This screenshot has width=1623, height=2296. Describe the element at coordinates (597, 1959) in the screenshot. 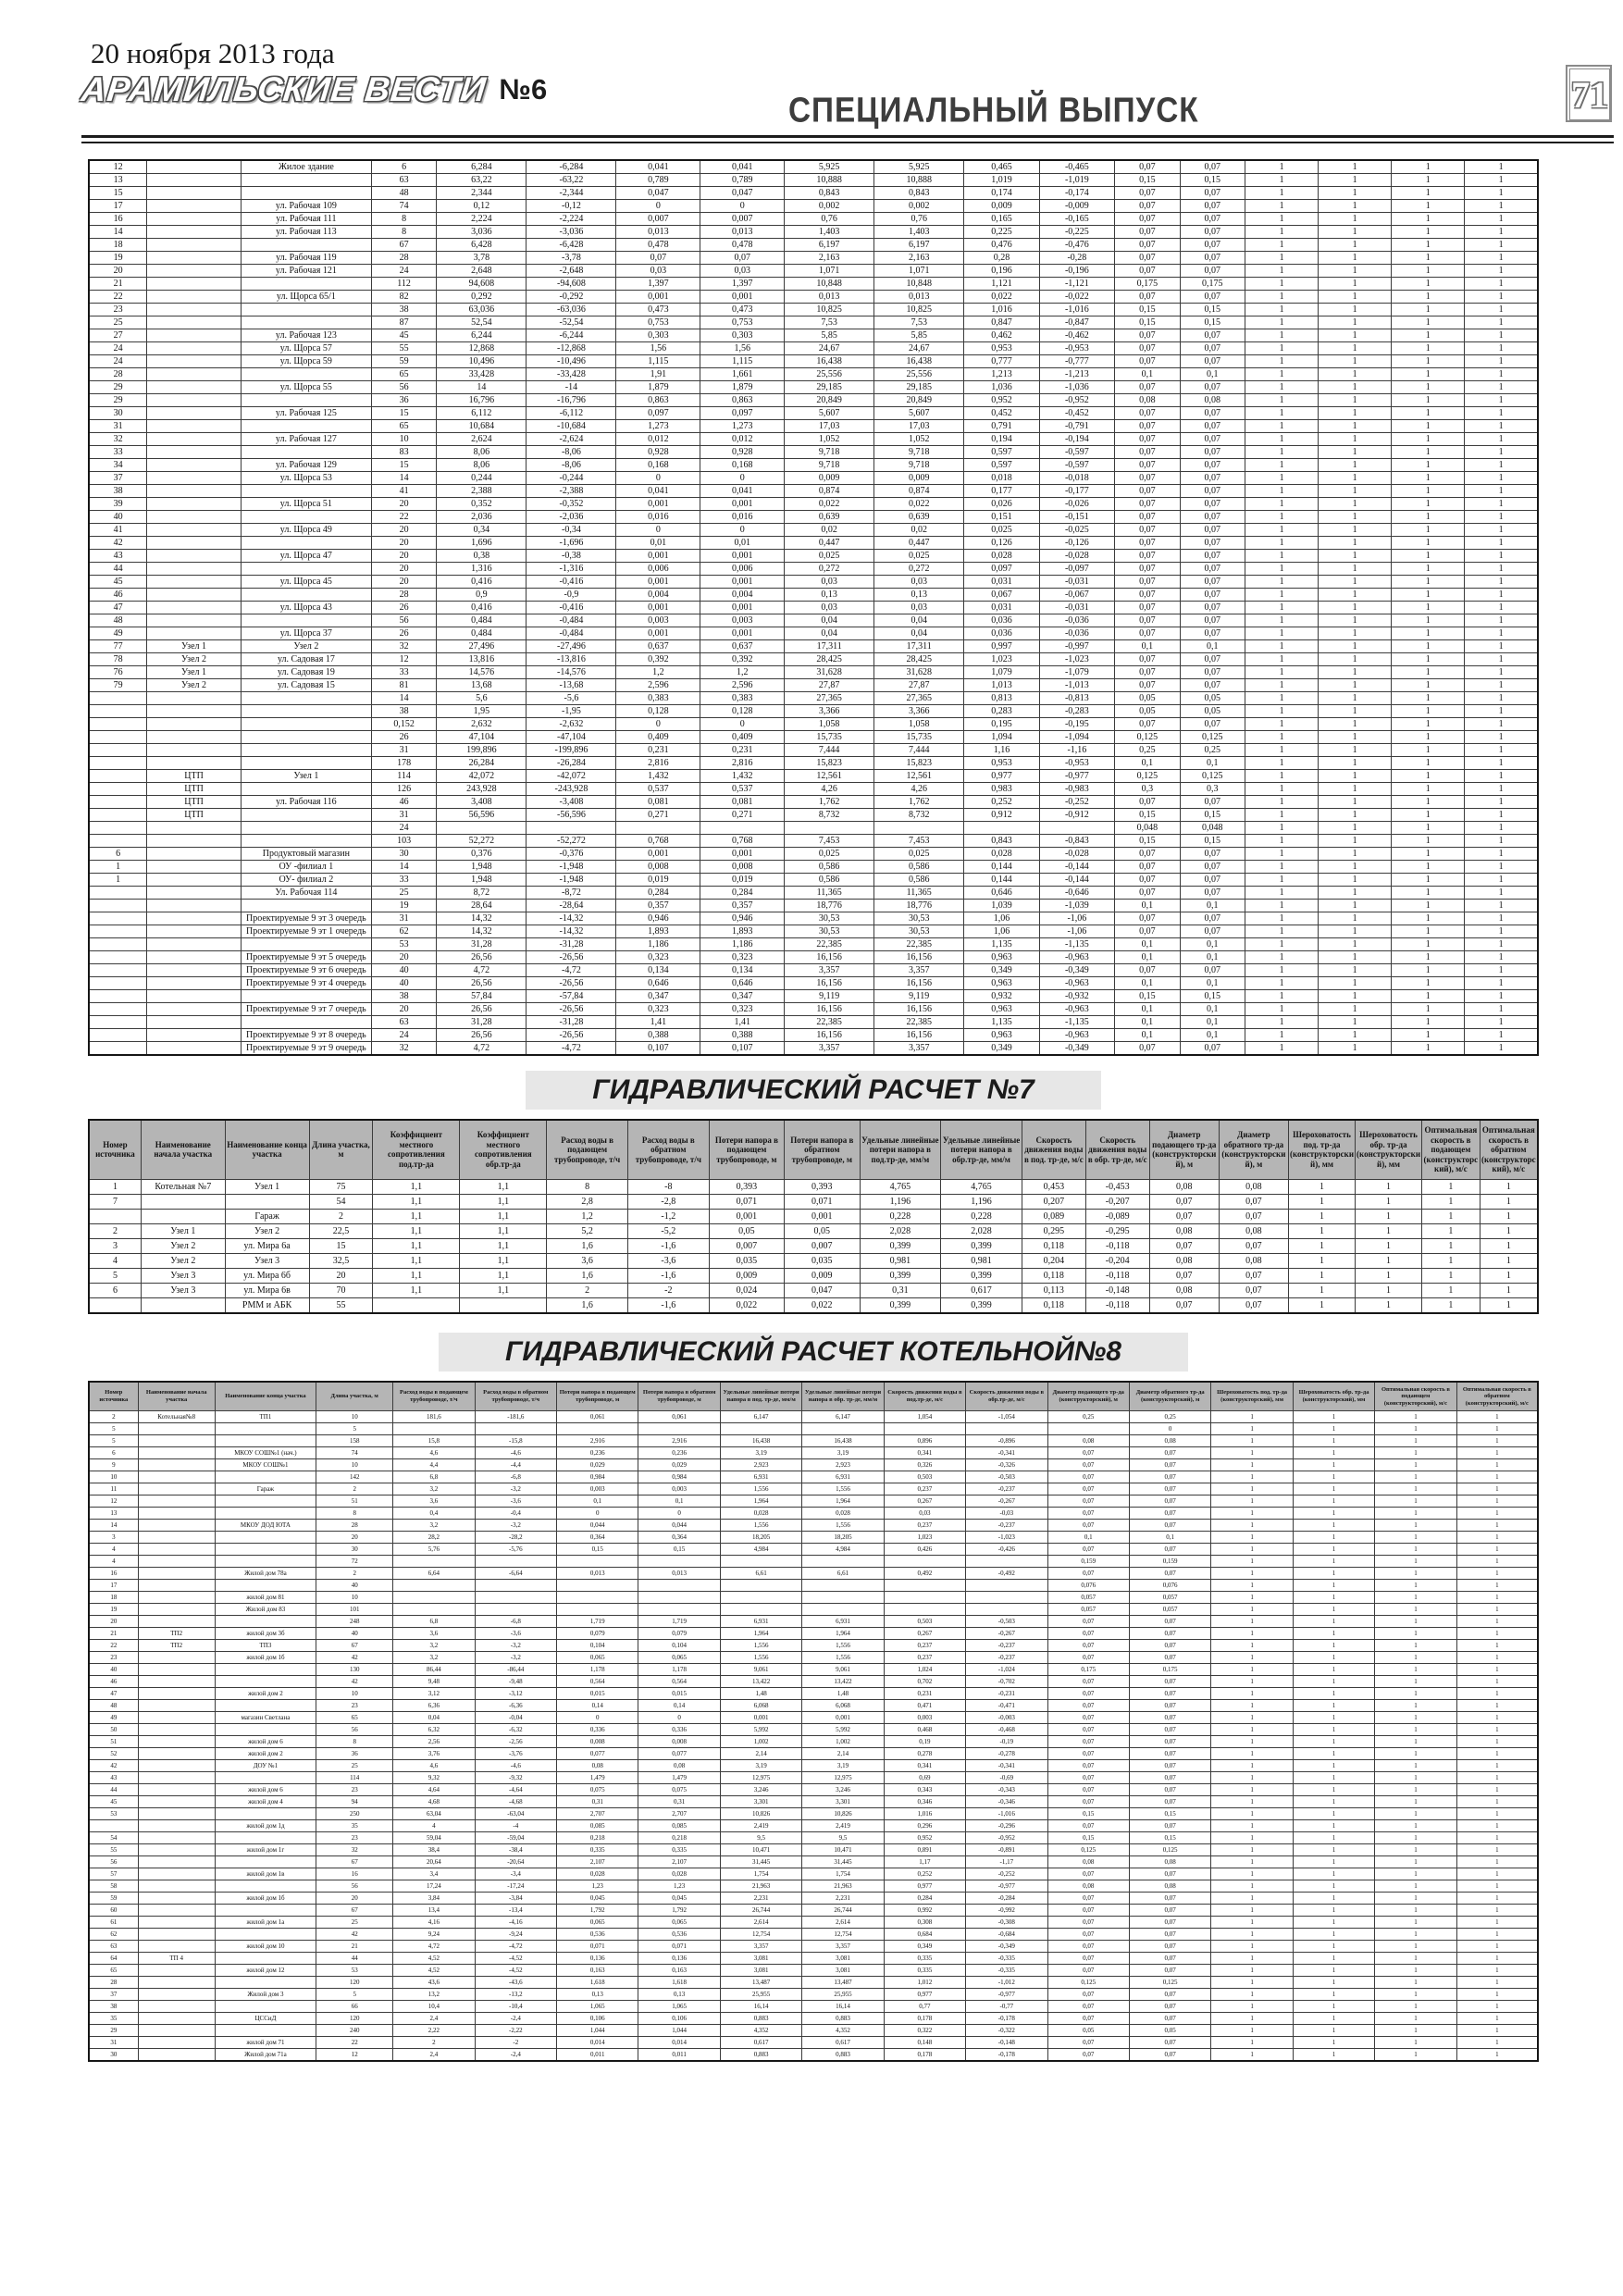

I see `cell: 0,136` at that location.